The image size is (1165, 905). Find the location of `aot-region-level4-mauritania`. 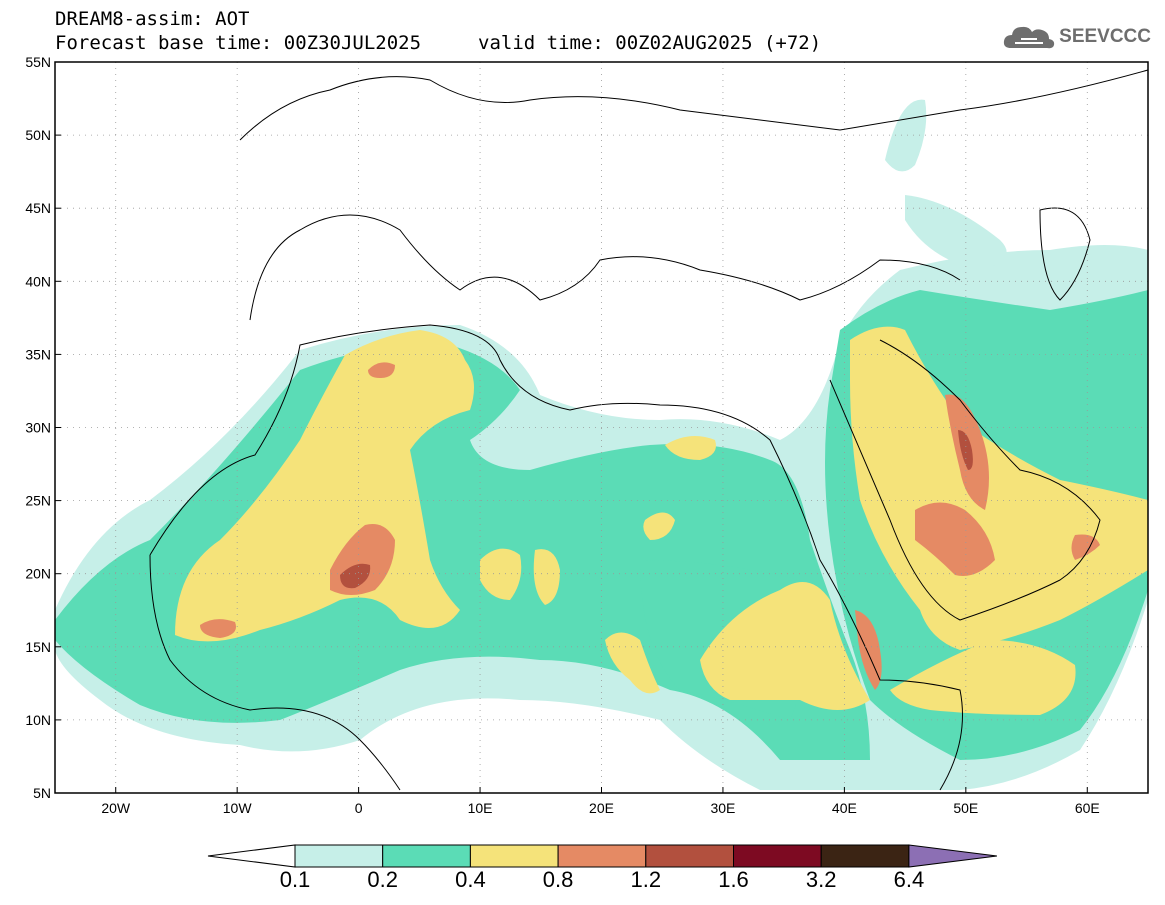

aot-region-level4-mauritania is located at coordinates (218, 628).